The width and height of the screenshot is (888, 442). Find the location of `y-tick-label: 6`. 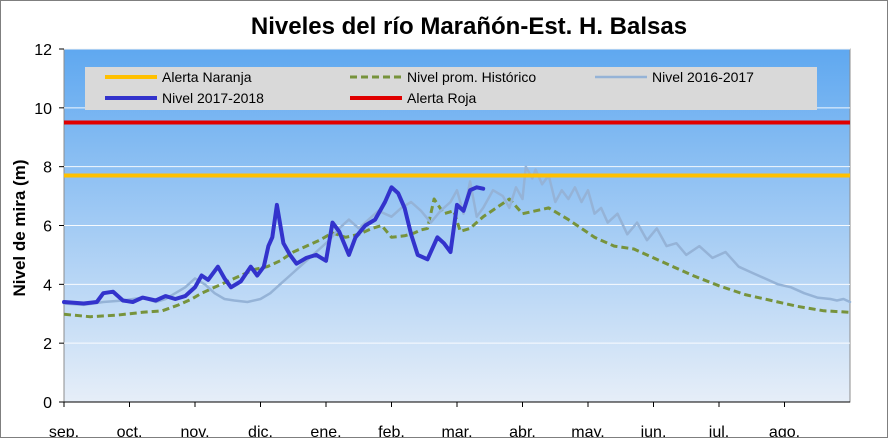

y-tick-label: 6 is located at coordinates (47, 227).